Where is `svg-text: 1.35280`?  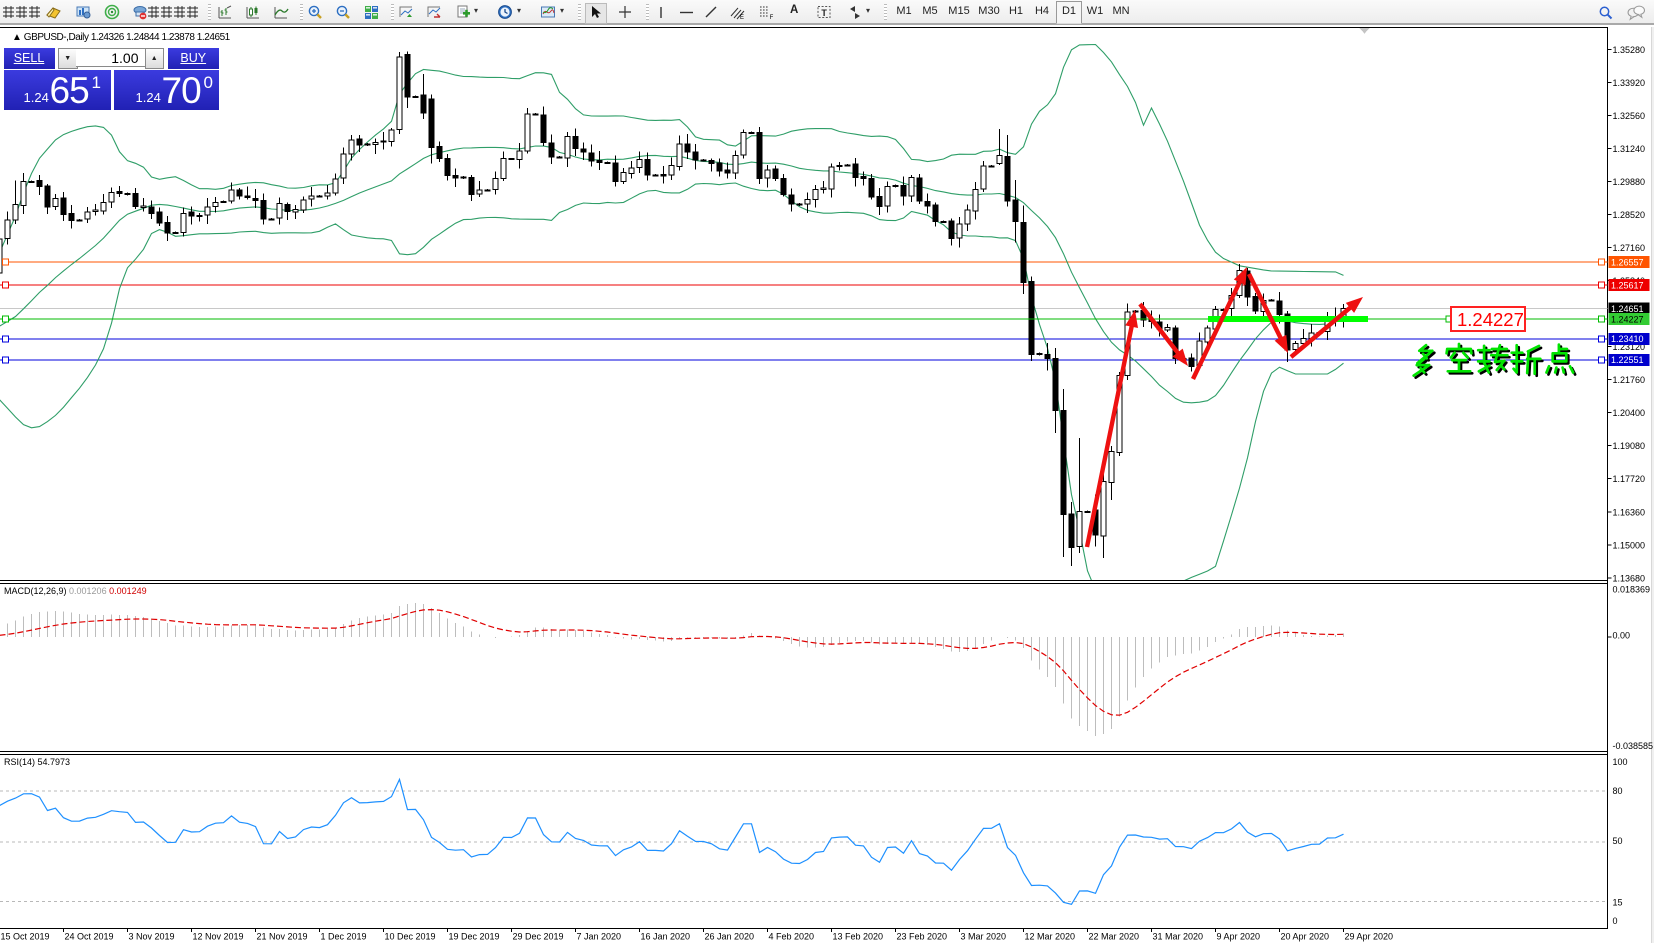 svg-text: 1.35280 is located at coordinates (1629, 50).